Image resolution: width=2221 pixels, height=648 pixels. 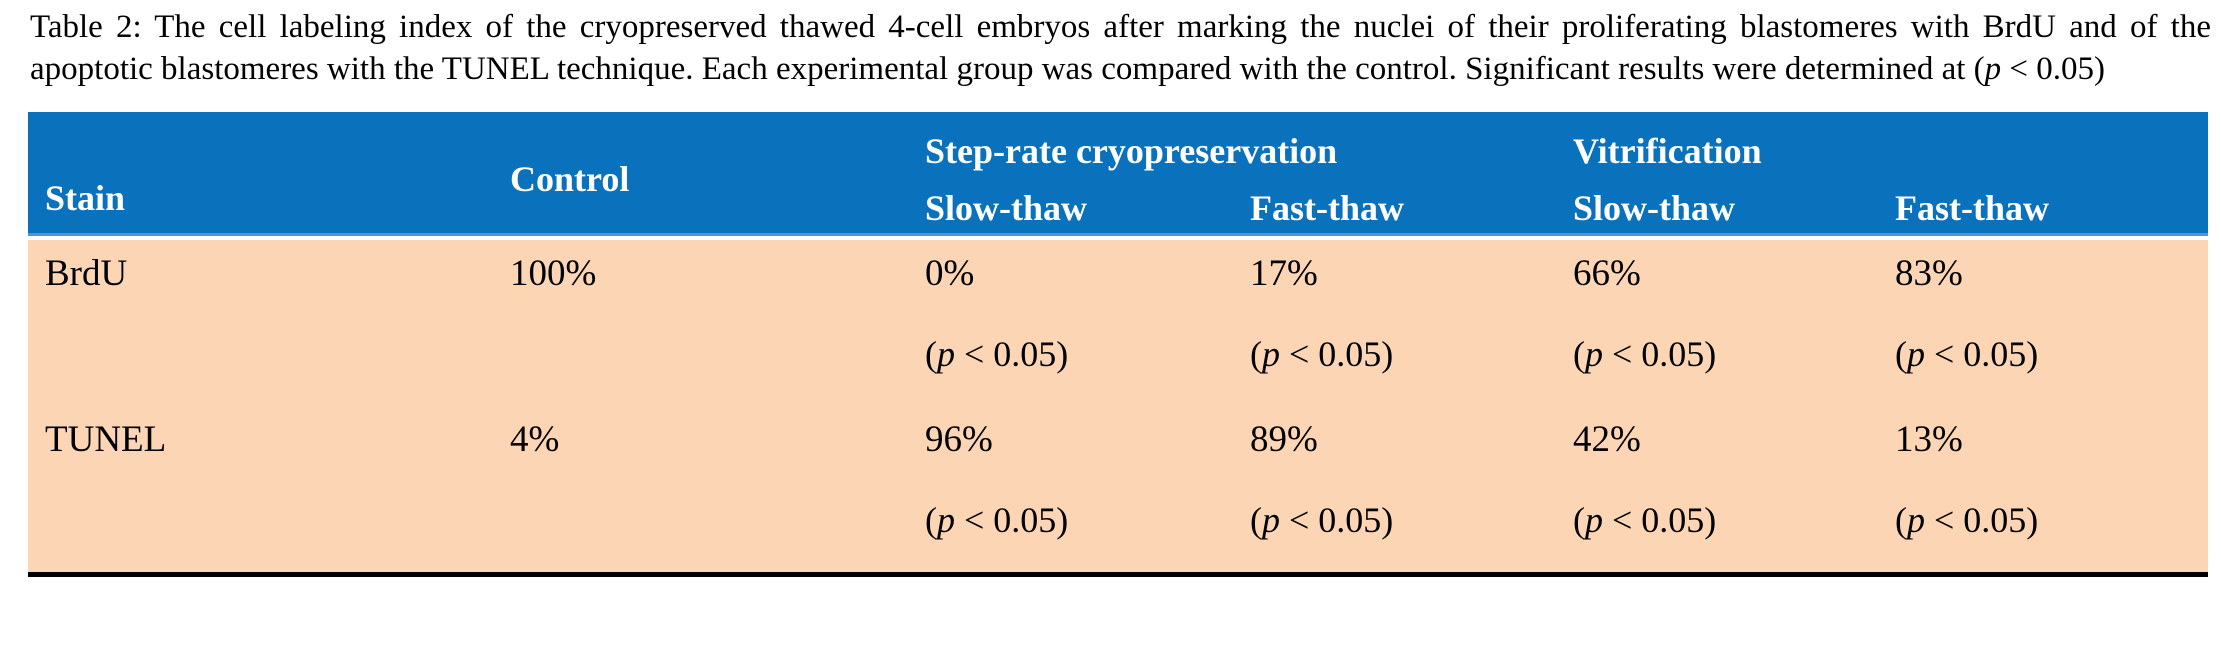 I want to click on header-cell-stain: Stain, so click(x=85, y=198).